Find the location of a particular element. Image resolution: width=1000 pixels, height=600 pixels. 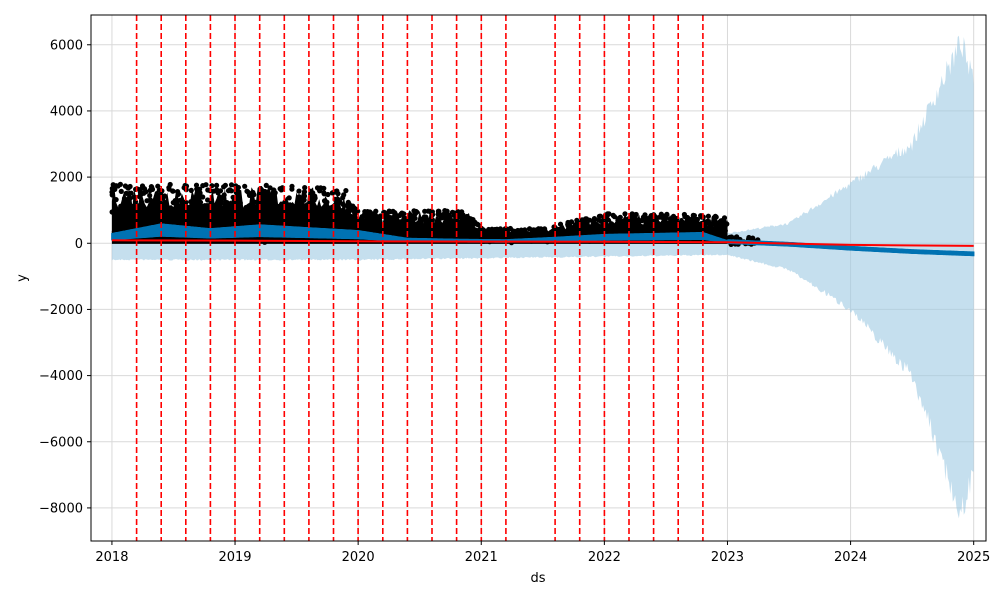

x-tick-label: 2022 is located at coordinates (604, 557).